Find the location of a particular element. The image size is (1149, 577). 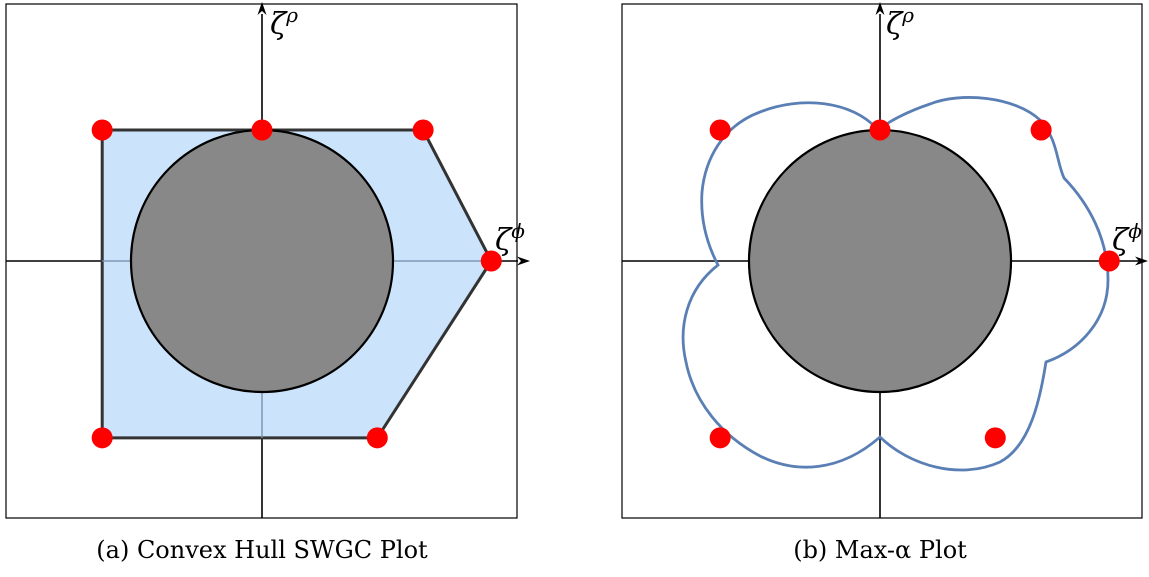

panel-a-x-arrow is located at coordinates (523, 261).